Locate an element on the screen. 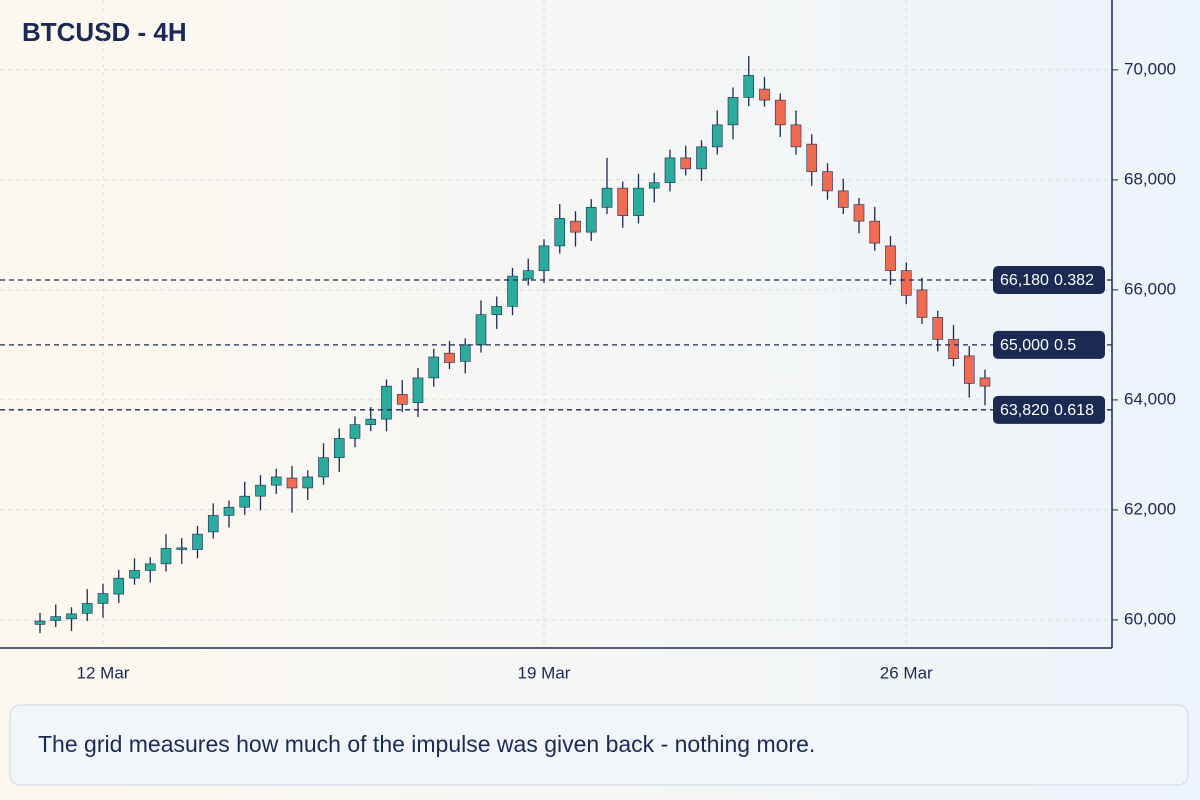 Image resolution: width=1200 pixels, height=800 pixels. y-tick-label: 70,000 is located at coordinates (1150, 68).